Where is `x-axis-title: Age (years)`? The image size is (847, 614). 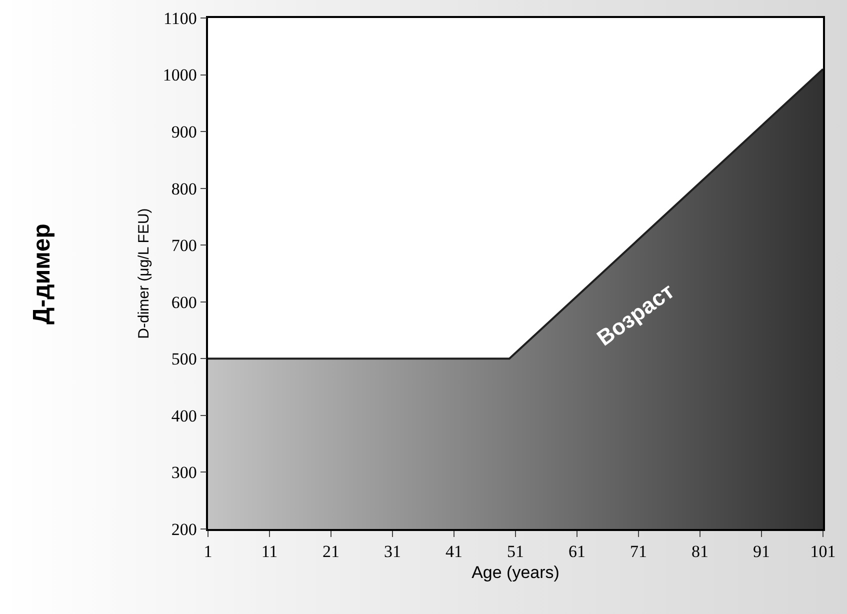
x-axis-title: Age (years) is located at coordinates (516, 572).